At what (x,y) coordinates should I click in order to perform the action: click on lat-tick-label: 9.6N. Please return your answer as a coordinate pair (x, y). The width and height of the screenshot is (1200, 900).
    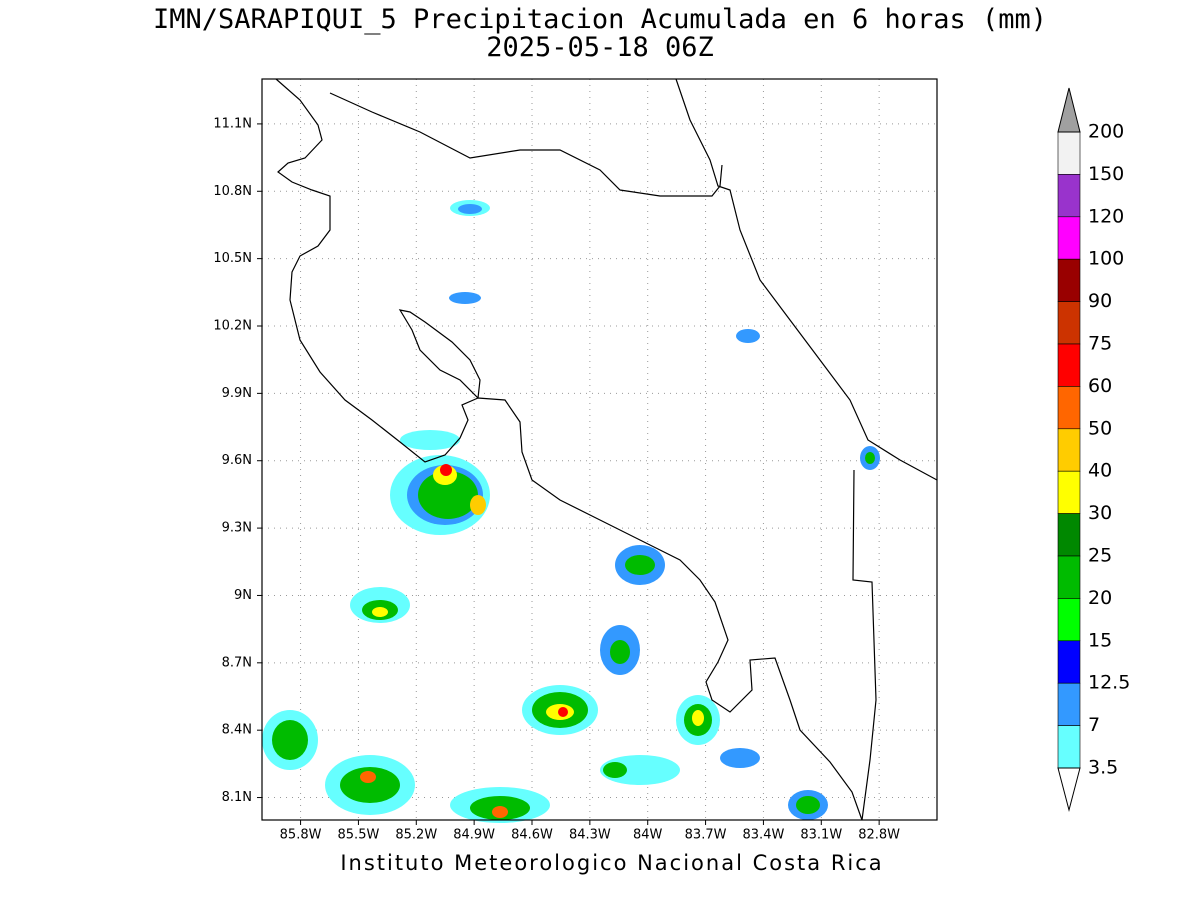
    Looking at the image, I should click on (237, 460).